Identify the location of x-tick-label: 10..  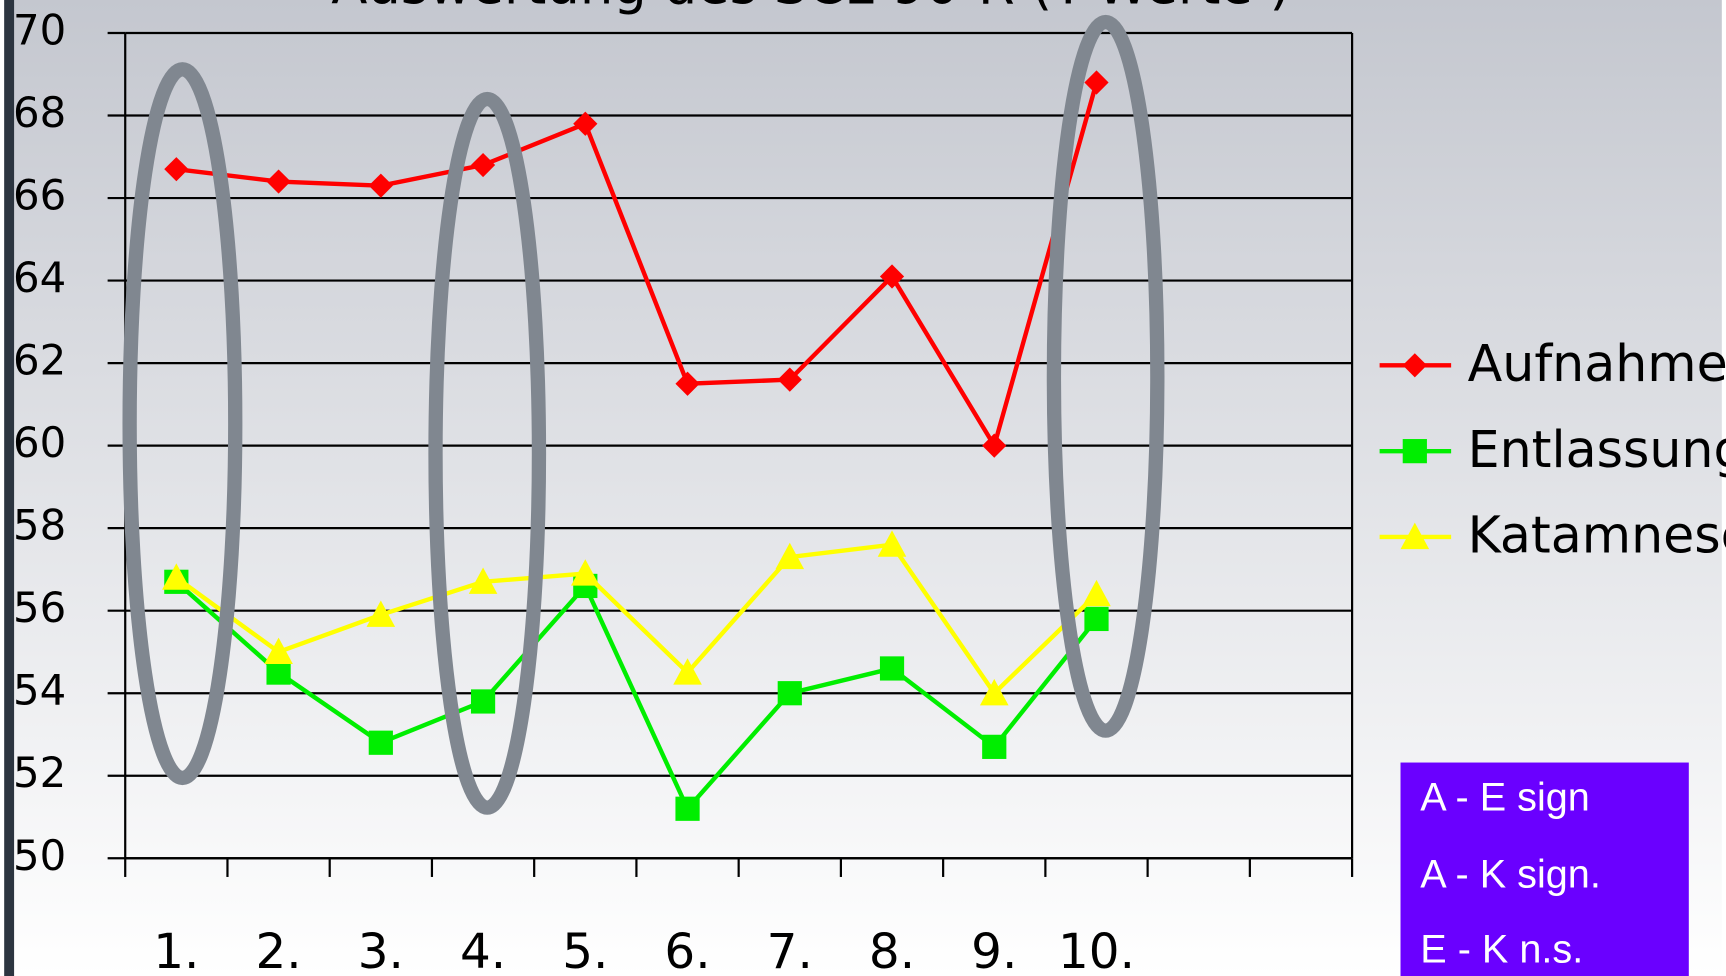
(1096, 950).